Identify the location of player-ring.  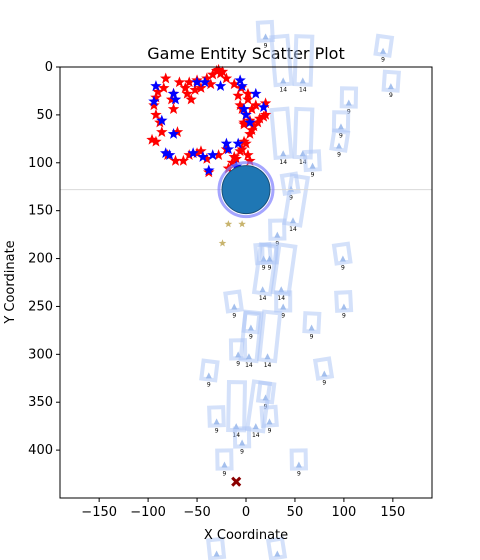
(246, 190).